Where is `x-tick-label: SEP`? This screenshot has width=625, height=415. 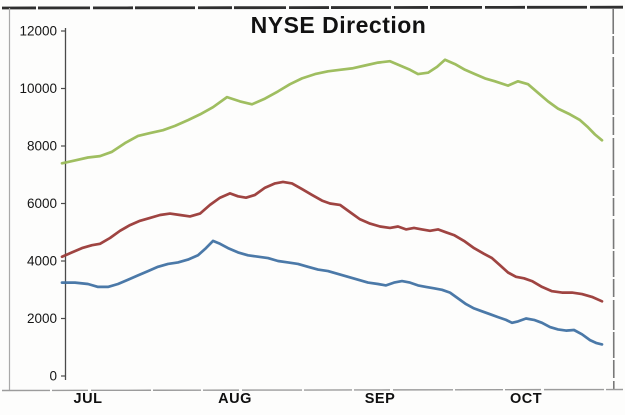
x-tick-label: SEP is located at coordinates (380, 399).